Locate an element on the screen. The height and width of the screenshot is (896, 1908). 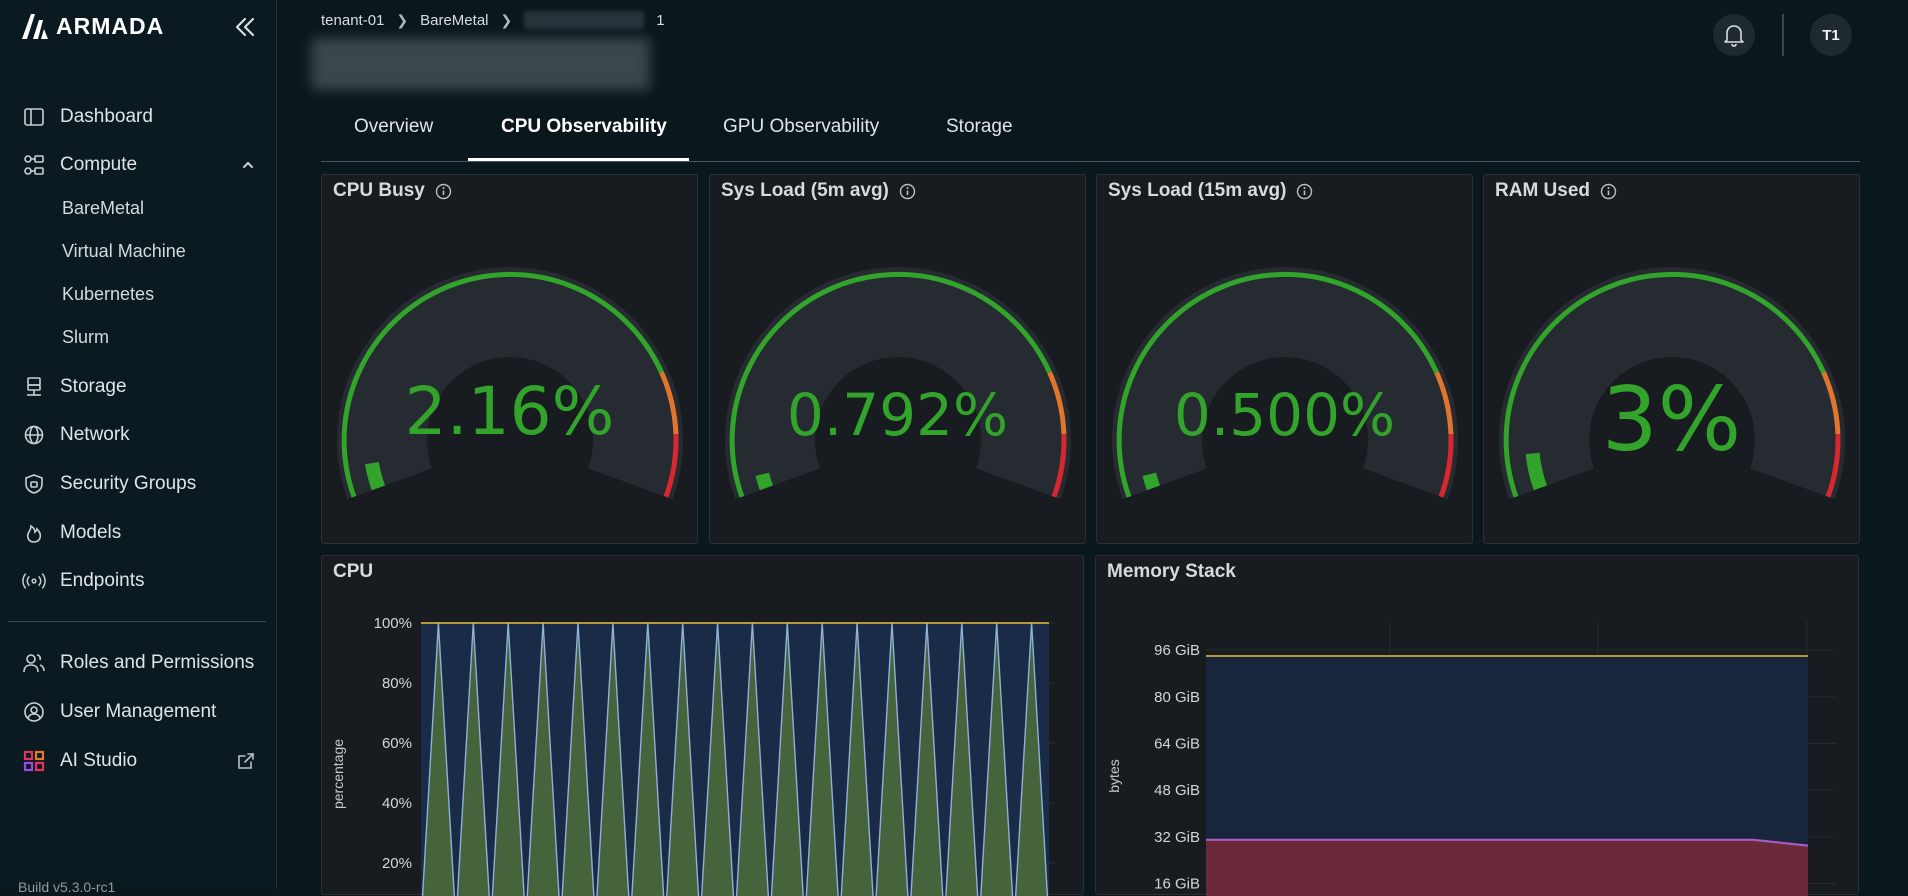
chevron-up-icon is located at coordinates (248, 165).